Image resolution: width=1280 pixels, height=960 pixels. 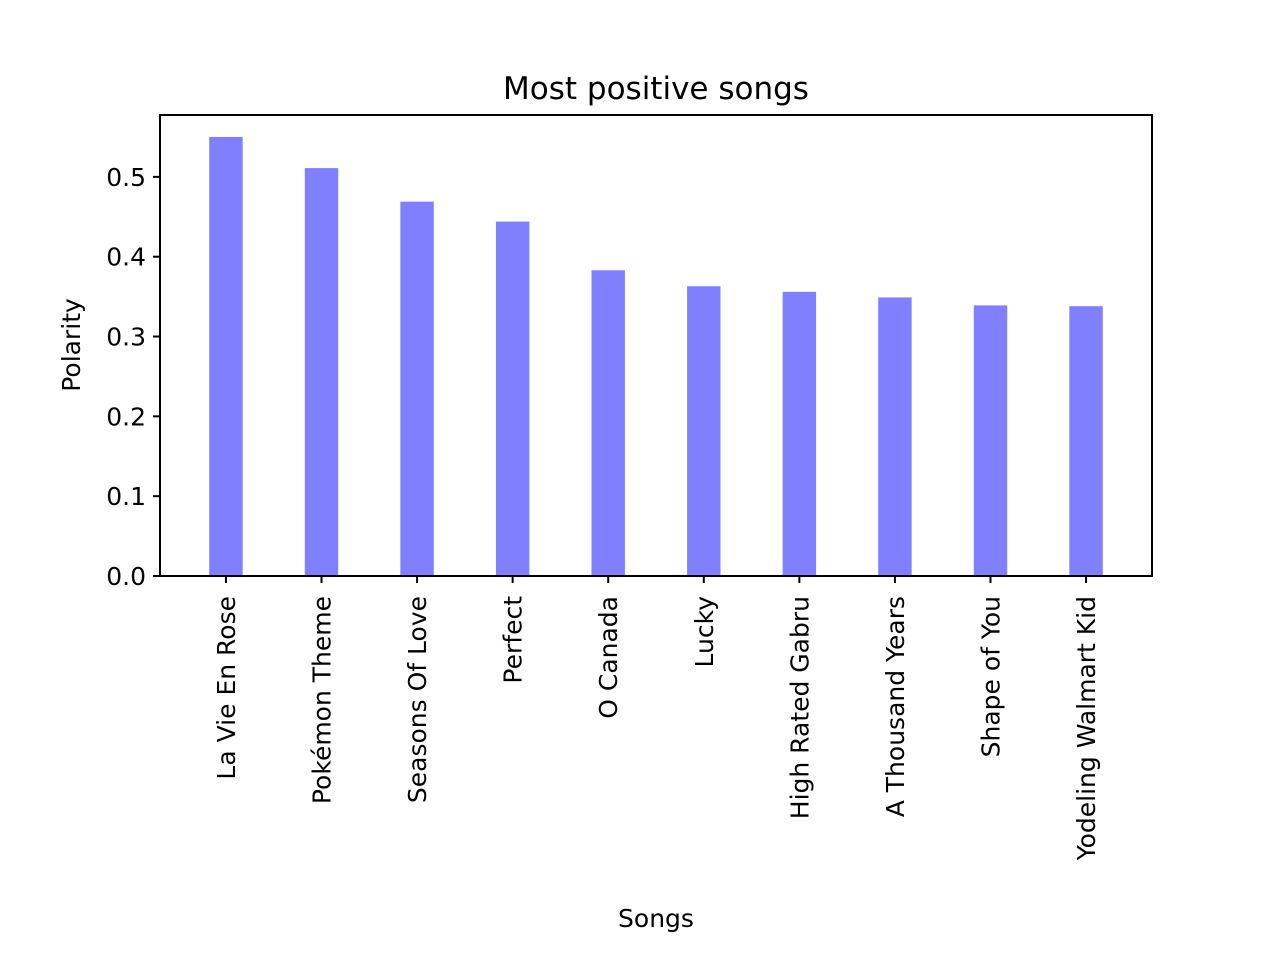 I want to click on y-axis-label: Polarity, so click(x=71, y=345).